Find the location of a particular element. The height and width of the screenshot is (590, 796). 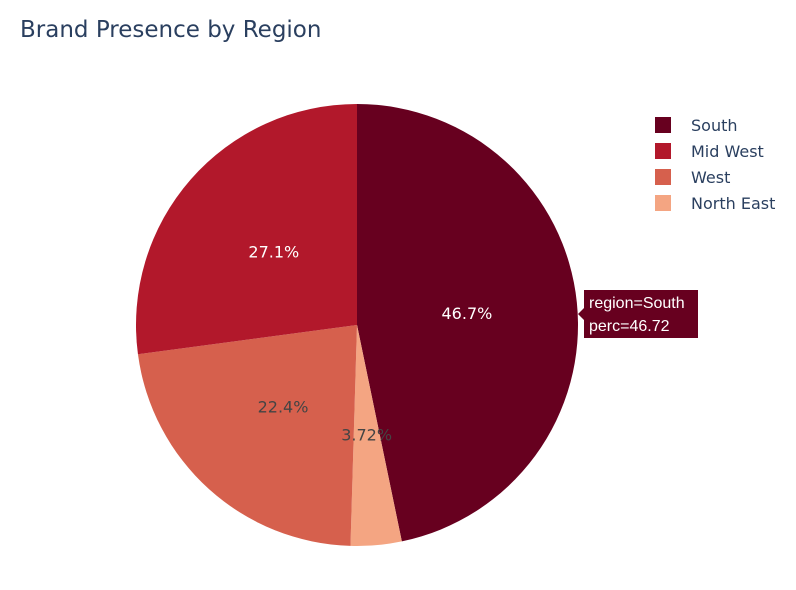

slice-label-south: 46.7% is located at coordinates (467, 313).